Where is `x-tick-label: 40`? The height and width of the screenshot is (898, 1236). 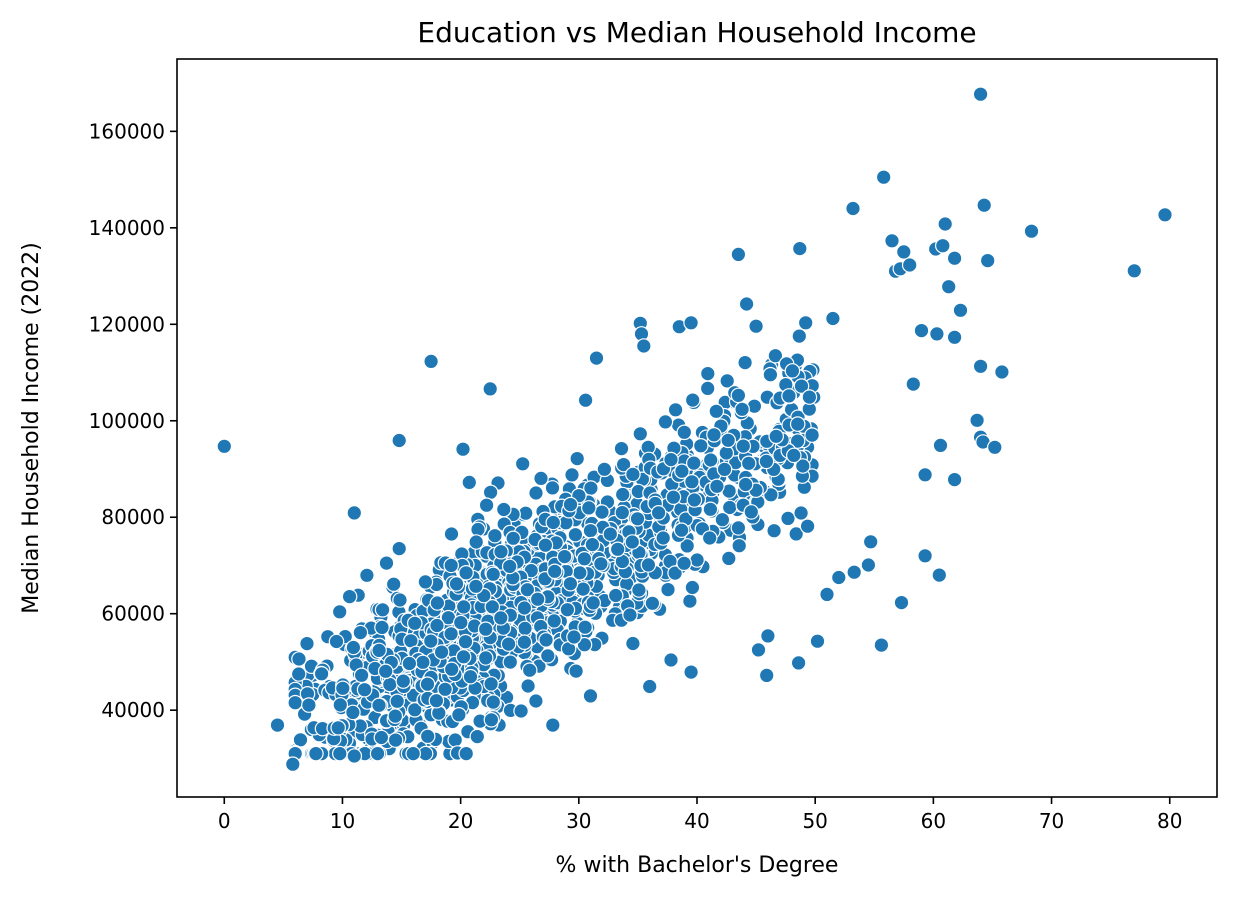
x-tick-label: 40 is located at coordinates (696, 821).